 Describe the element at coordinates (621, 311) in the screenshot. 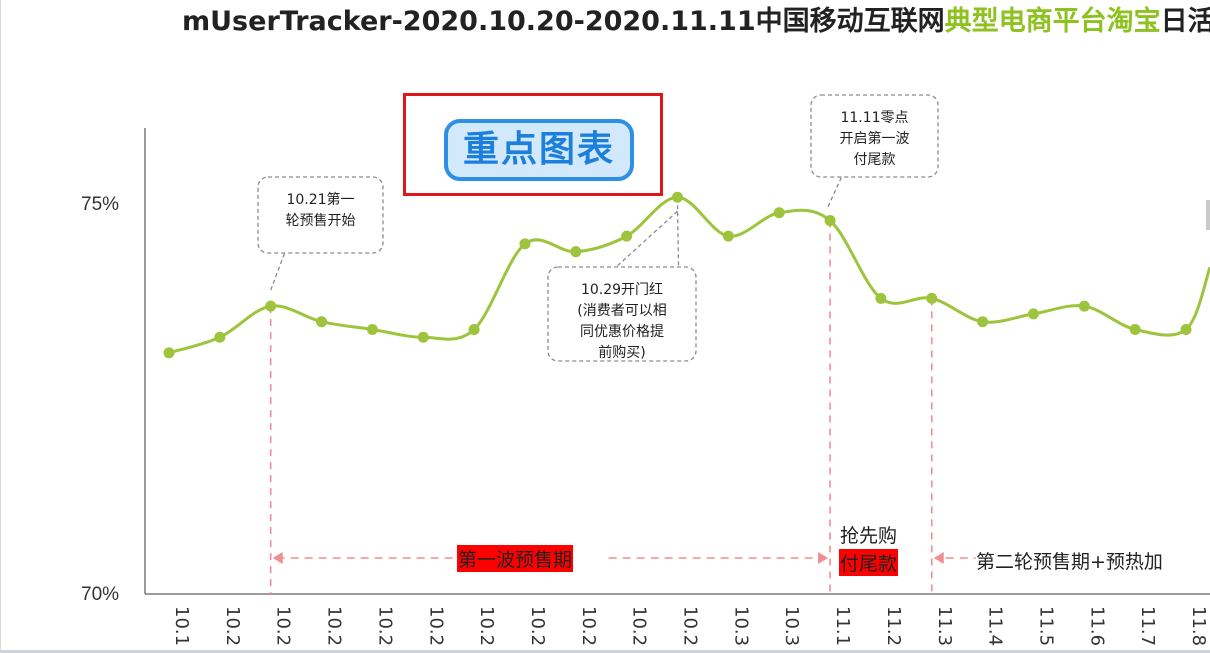

I see `callout-10-29-text: (消费者可以相` at that location.